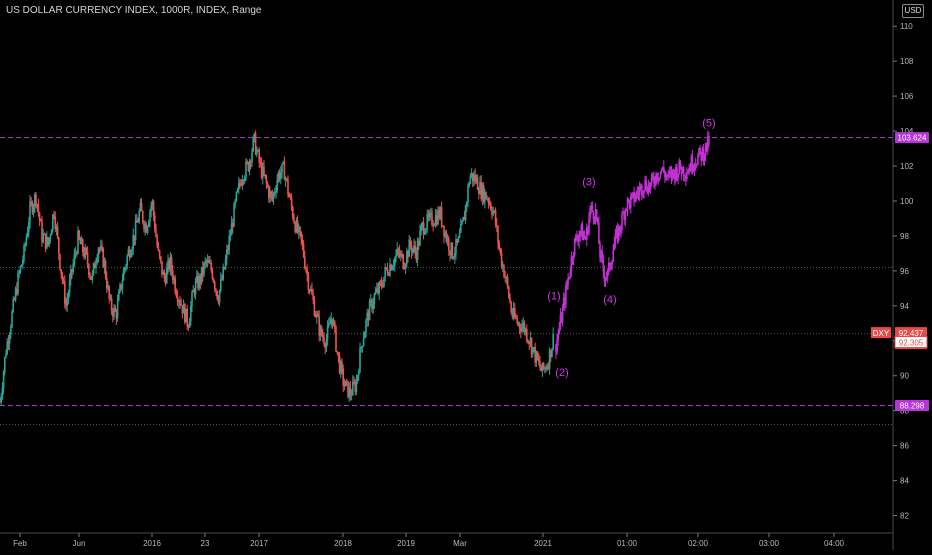 This screenshot has width=932, height=555. Describe the element at coordinates (259, 543) in the screenshot. I see `x-tick-label: 2017` at that location.